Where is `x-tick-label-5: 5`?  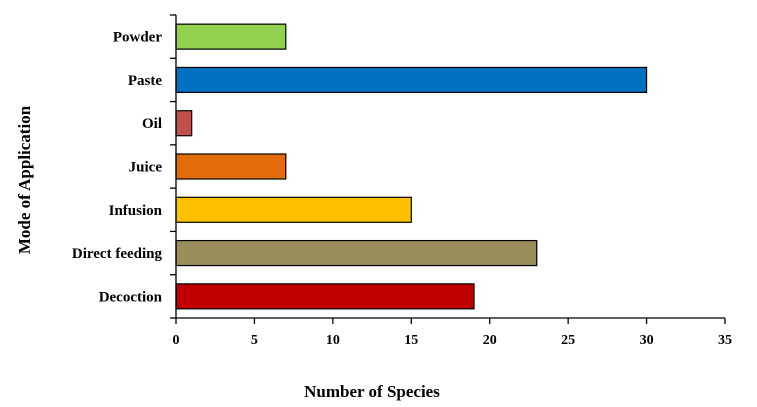
x-tick-label-5: 5 is located at coordinates (254, 340).